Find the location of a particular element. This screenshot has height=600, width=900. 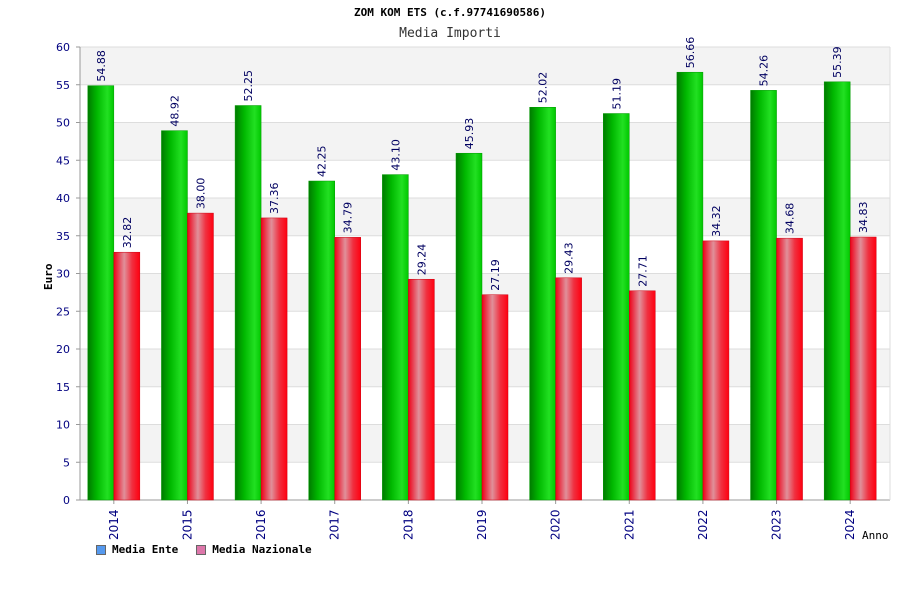

legend: Media Ente Media Nazionale is located at coordinates (204, 549).